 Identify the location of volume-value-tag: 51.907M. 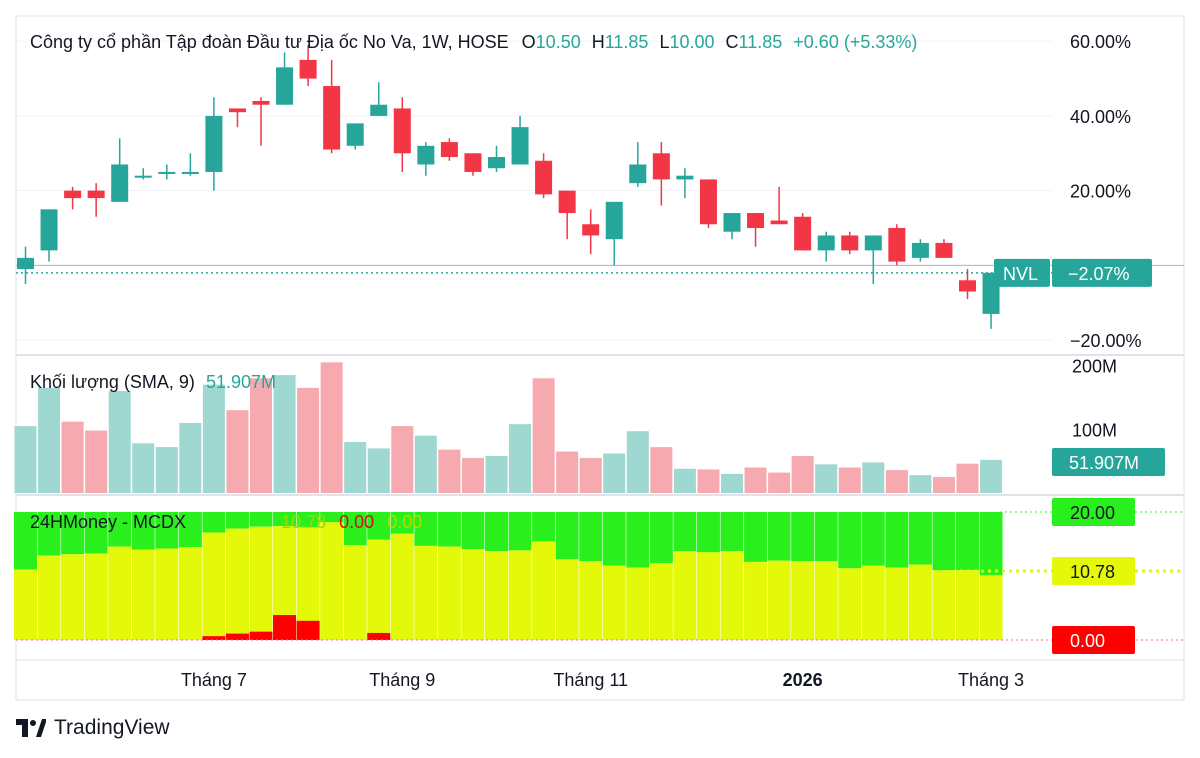
(1104, 463).